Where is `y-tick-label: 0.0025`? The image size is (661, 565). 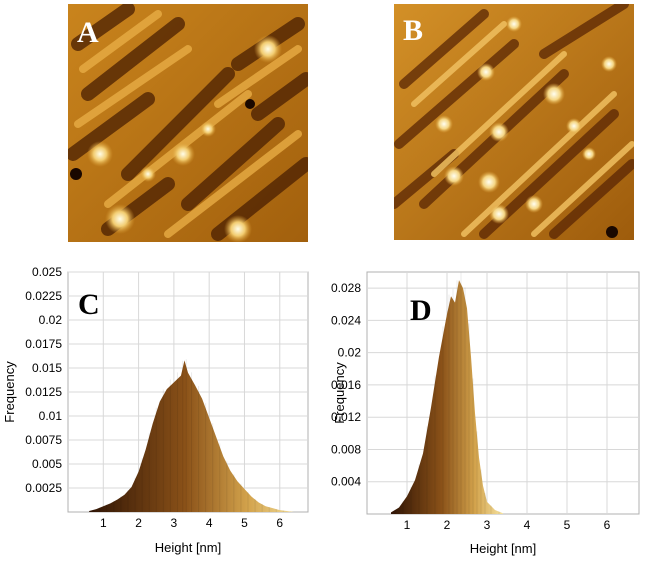 y-tick-label: 0.0025 is located at coordinates (43, 488).